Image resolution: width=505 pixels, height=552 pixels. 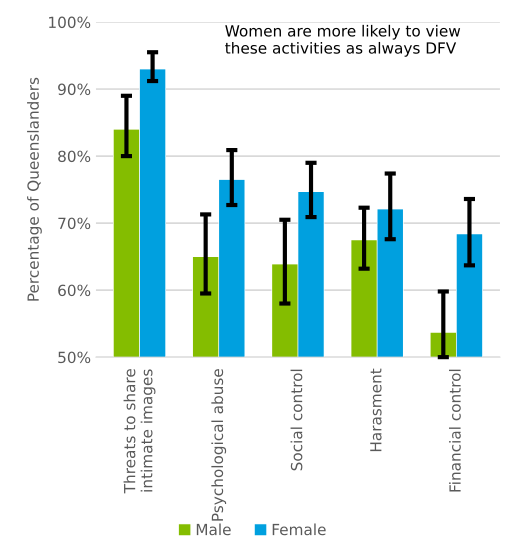 What do you see at coordinates (454, 431) in the screenshot?
I see `x-tick-label: Financial control` at bounding box center [454, 431].